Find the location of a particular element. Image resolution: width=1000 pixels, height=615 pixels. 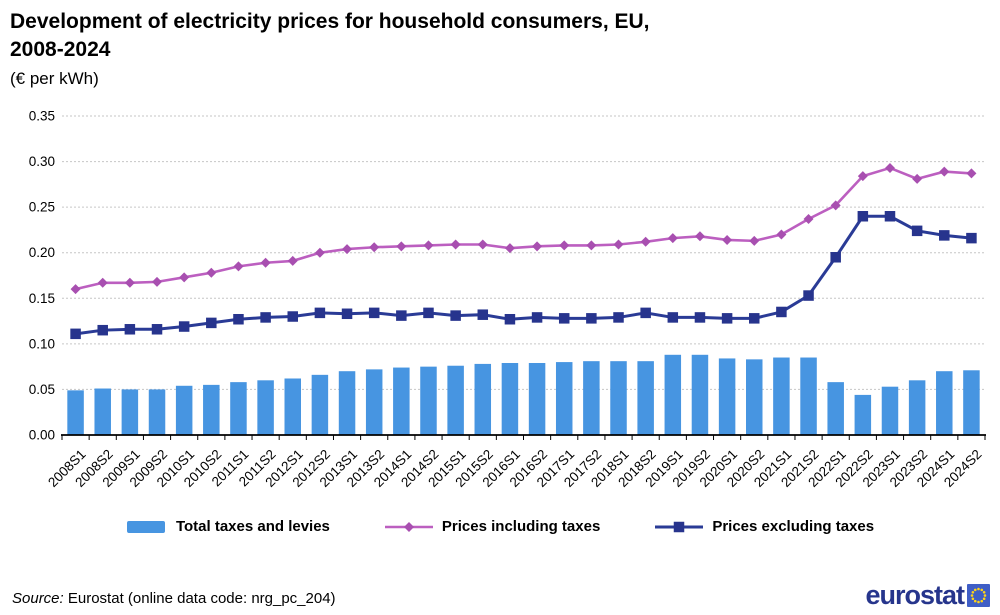

svg-text: 0.35 is located at coordinates (42, 116).